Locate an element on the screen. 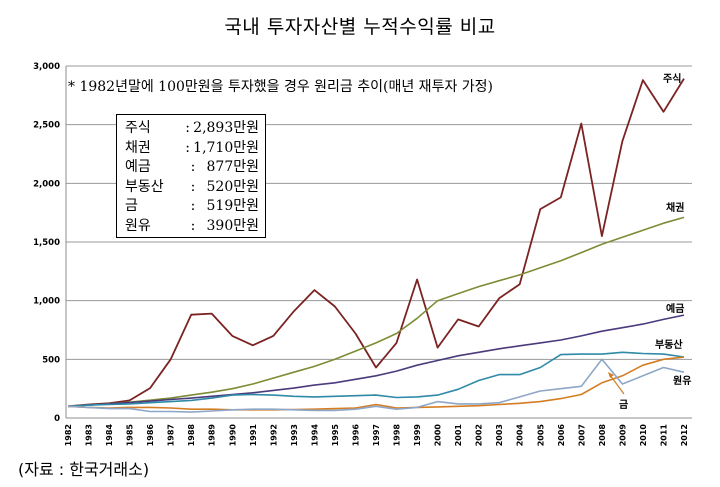 Image resolution: width=720 pixels, height=487 pixels. x-tick-label: 1988 is located at coordinates (191, 435).